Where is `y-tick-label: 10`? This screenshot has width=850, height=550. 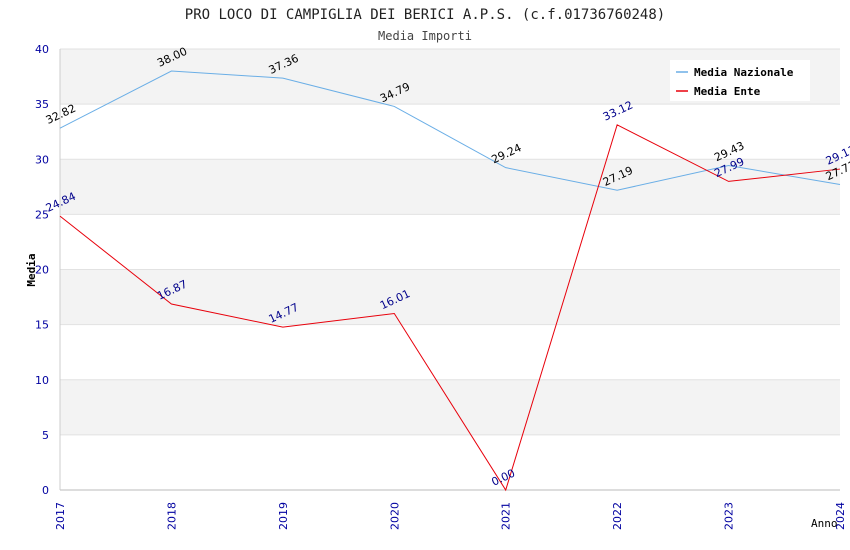
y-tick-label: 10 is located at coordinates (42, 380).